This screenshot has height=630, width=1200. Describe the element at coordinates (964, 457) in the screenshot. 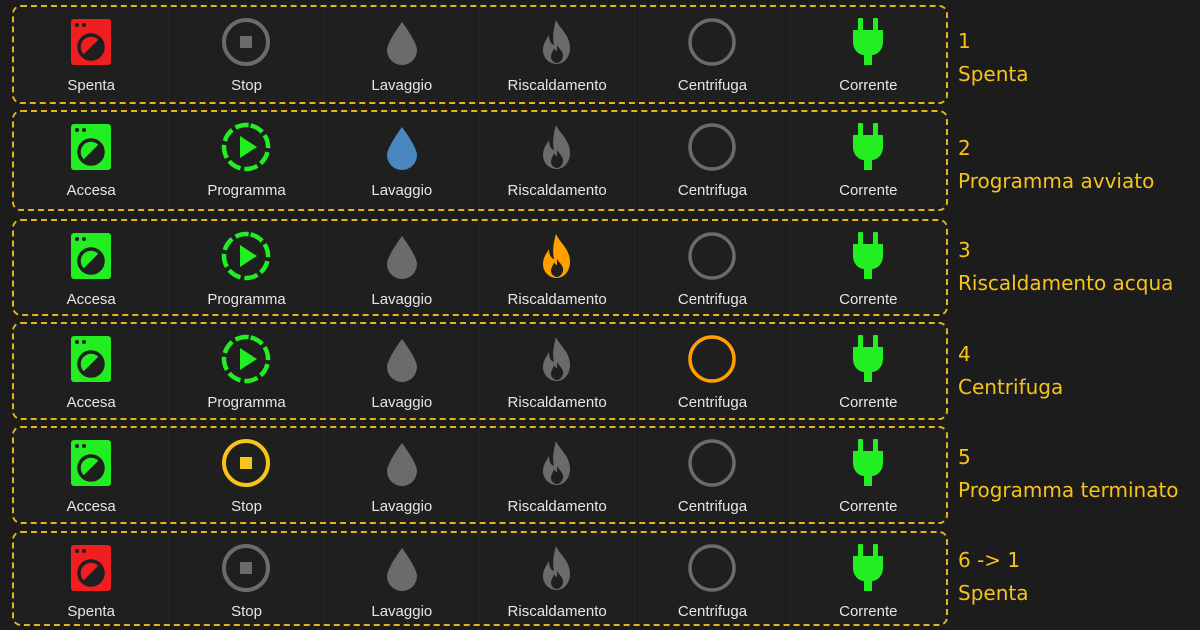

I see `state-number: 5` at that location.